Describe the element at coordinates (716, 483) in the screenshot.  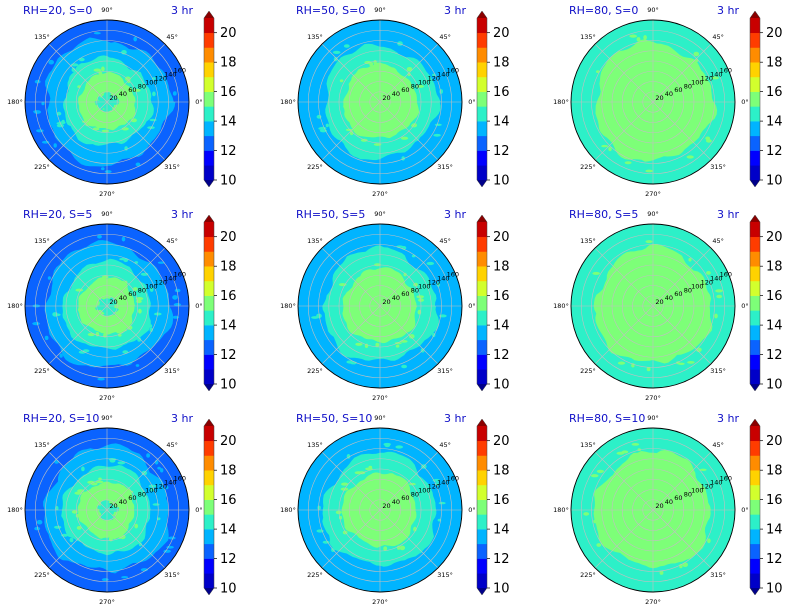
I see `radial-tick-label: 140` at that location.